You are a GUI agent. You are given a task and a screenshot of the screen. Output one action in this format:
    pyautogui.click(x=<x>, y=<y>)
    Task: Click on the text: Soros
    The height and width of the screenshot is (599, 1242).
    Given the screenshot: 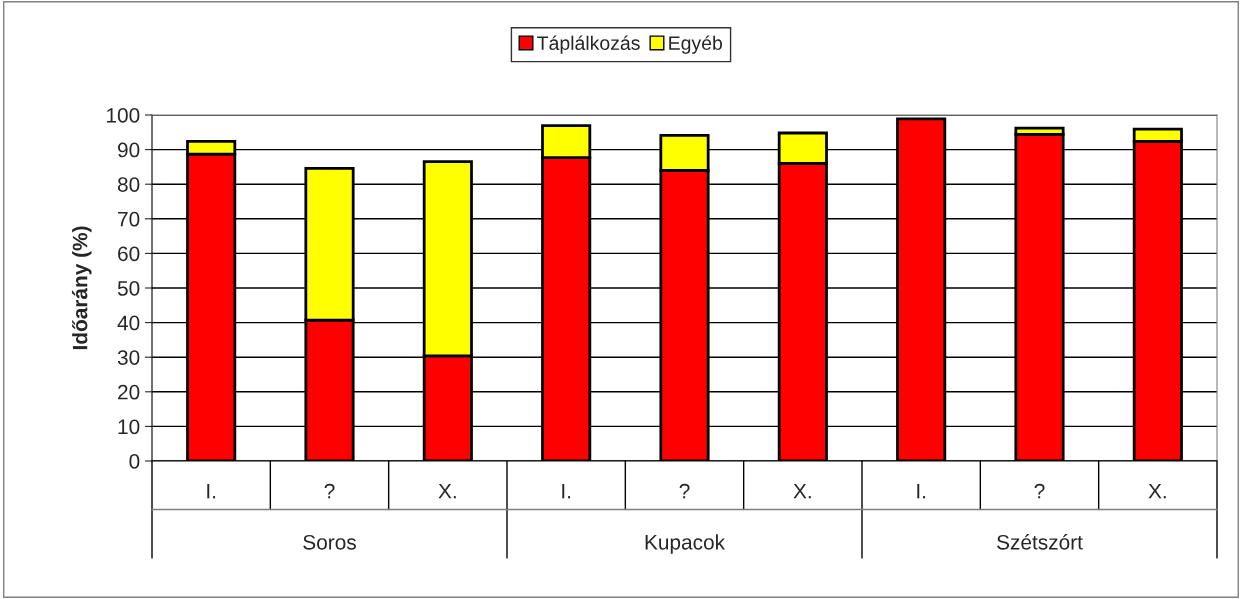 What is the action you would take?
    pyautogui.click(x=329, y=542)
    